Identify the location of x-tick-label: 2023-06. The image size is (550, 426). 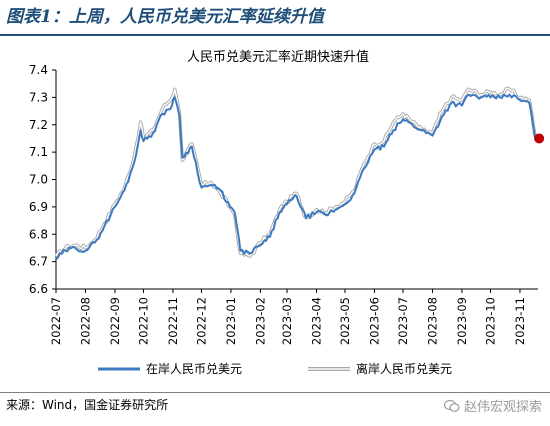
(374, 321).